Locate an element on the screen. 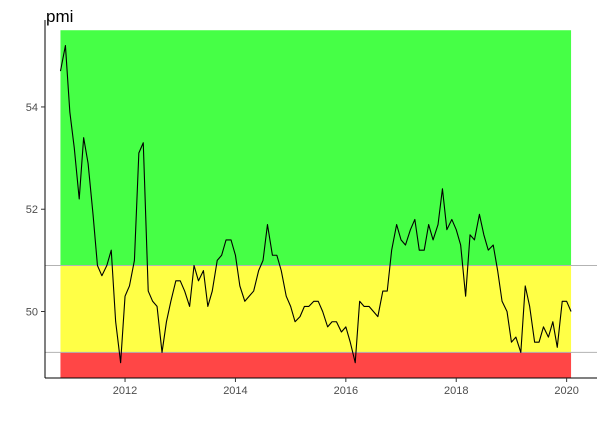  y-ticks: 50 52 54 is located at coordinates (35, 210).